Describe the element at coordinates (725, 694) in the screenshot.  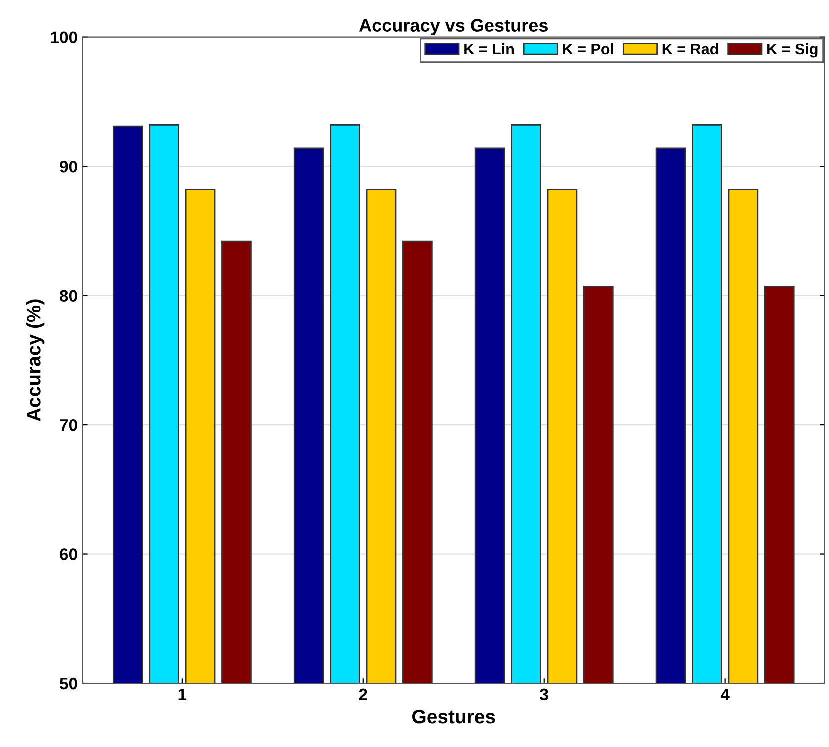
I see `x-tick-label: 4` at that location.